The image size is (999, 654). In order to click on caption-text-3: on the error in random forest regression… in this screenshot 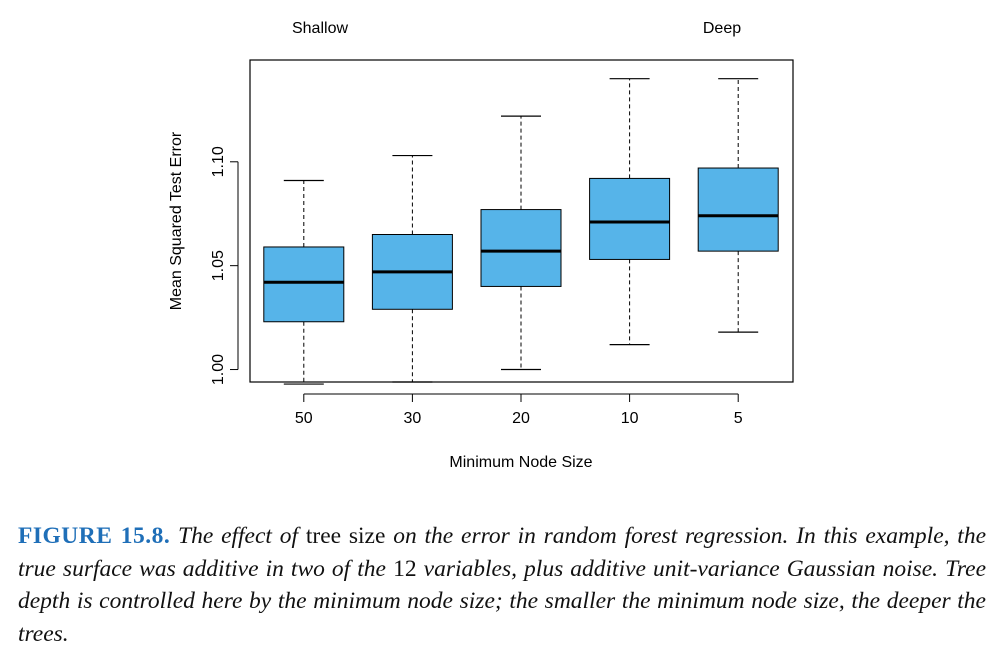, I will do `click(502, 552)`.